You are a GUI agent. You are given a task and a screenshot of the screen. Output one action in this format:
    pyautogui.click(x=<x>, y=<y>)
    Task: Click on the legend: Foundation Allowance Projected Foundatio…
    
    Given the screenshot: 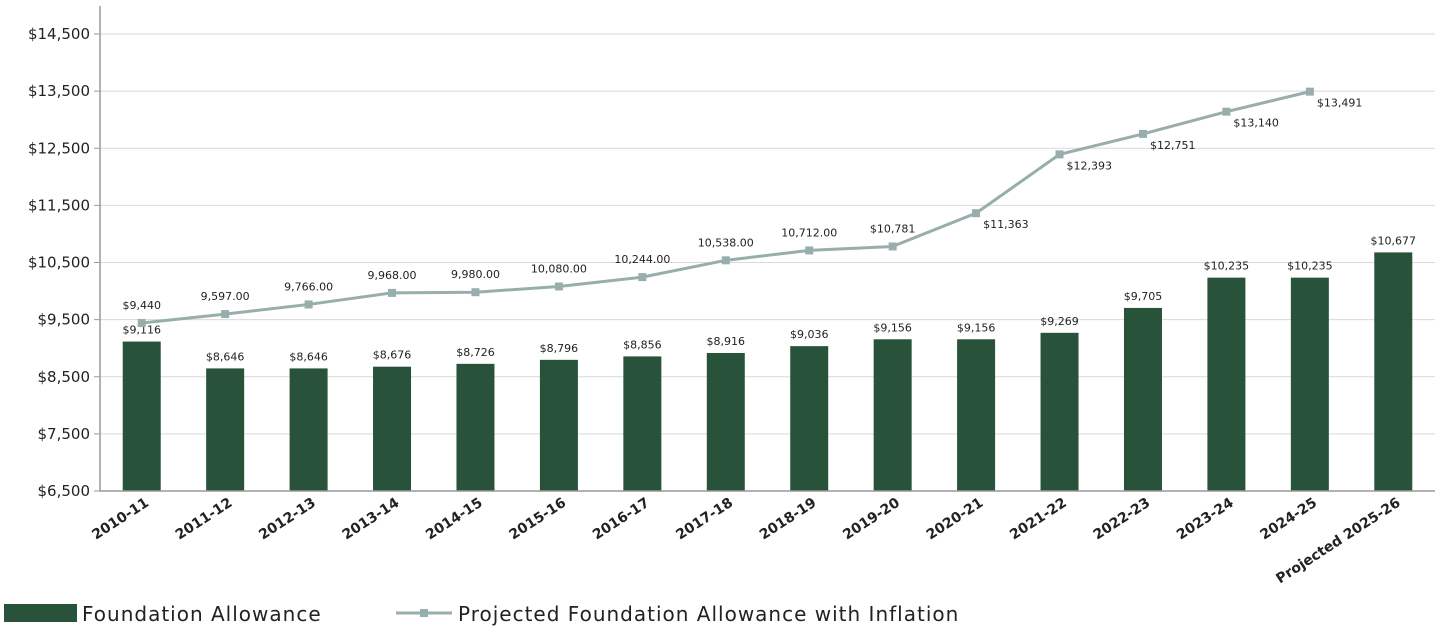 What is the action you would take?
    pyautogui.click(x=481, y=614)
    